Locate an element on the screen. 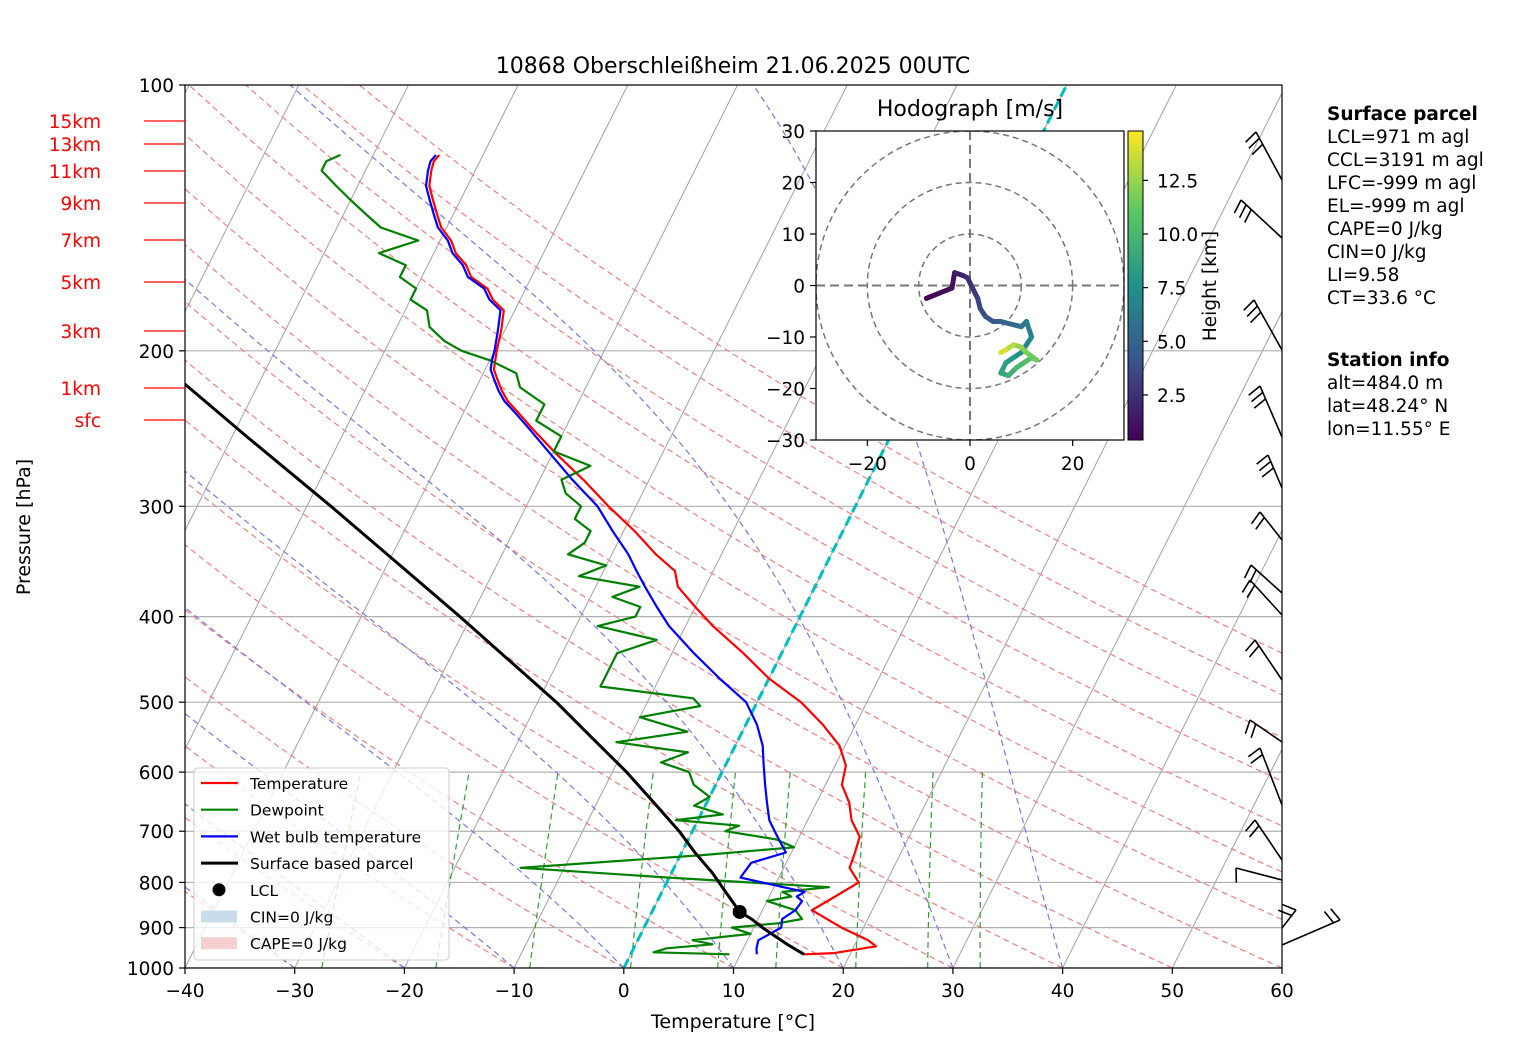 This screenshot has width=1517, height=1054. surface-parcel-ct: CT=33.6 °C is located at coordinates (1381, 298).